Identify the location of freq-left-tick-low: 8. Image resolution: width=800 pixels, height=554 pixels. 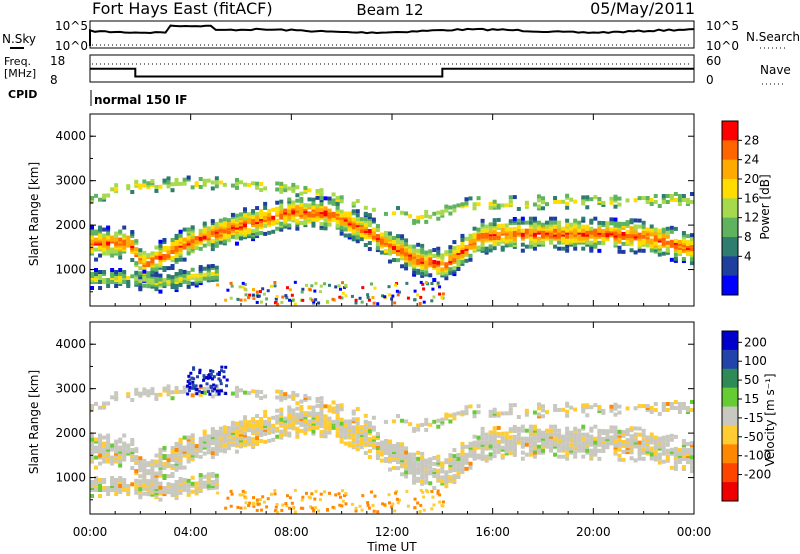
(54, 80).